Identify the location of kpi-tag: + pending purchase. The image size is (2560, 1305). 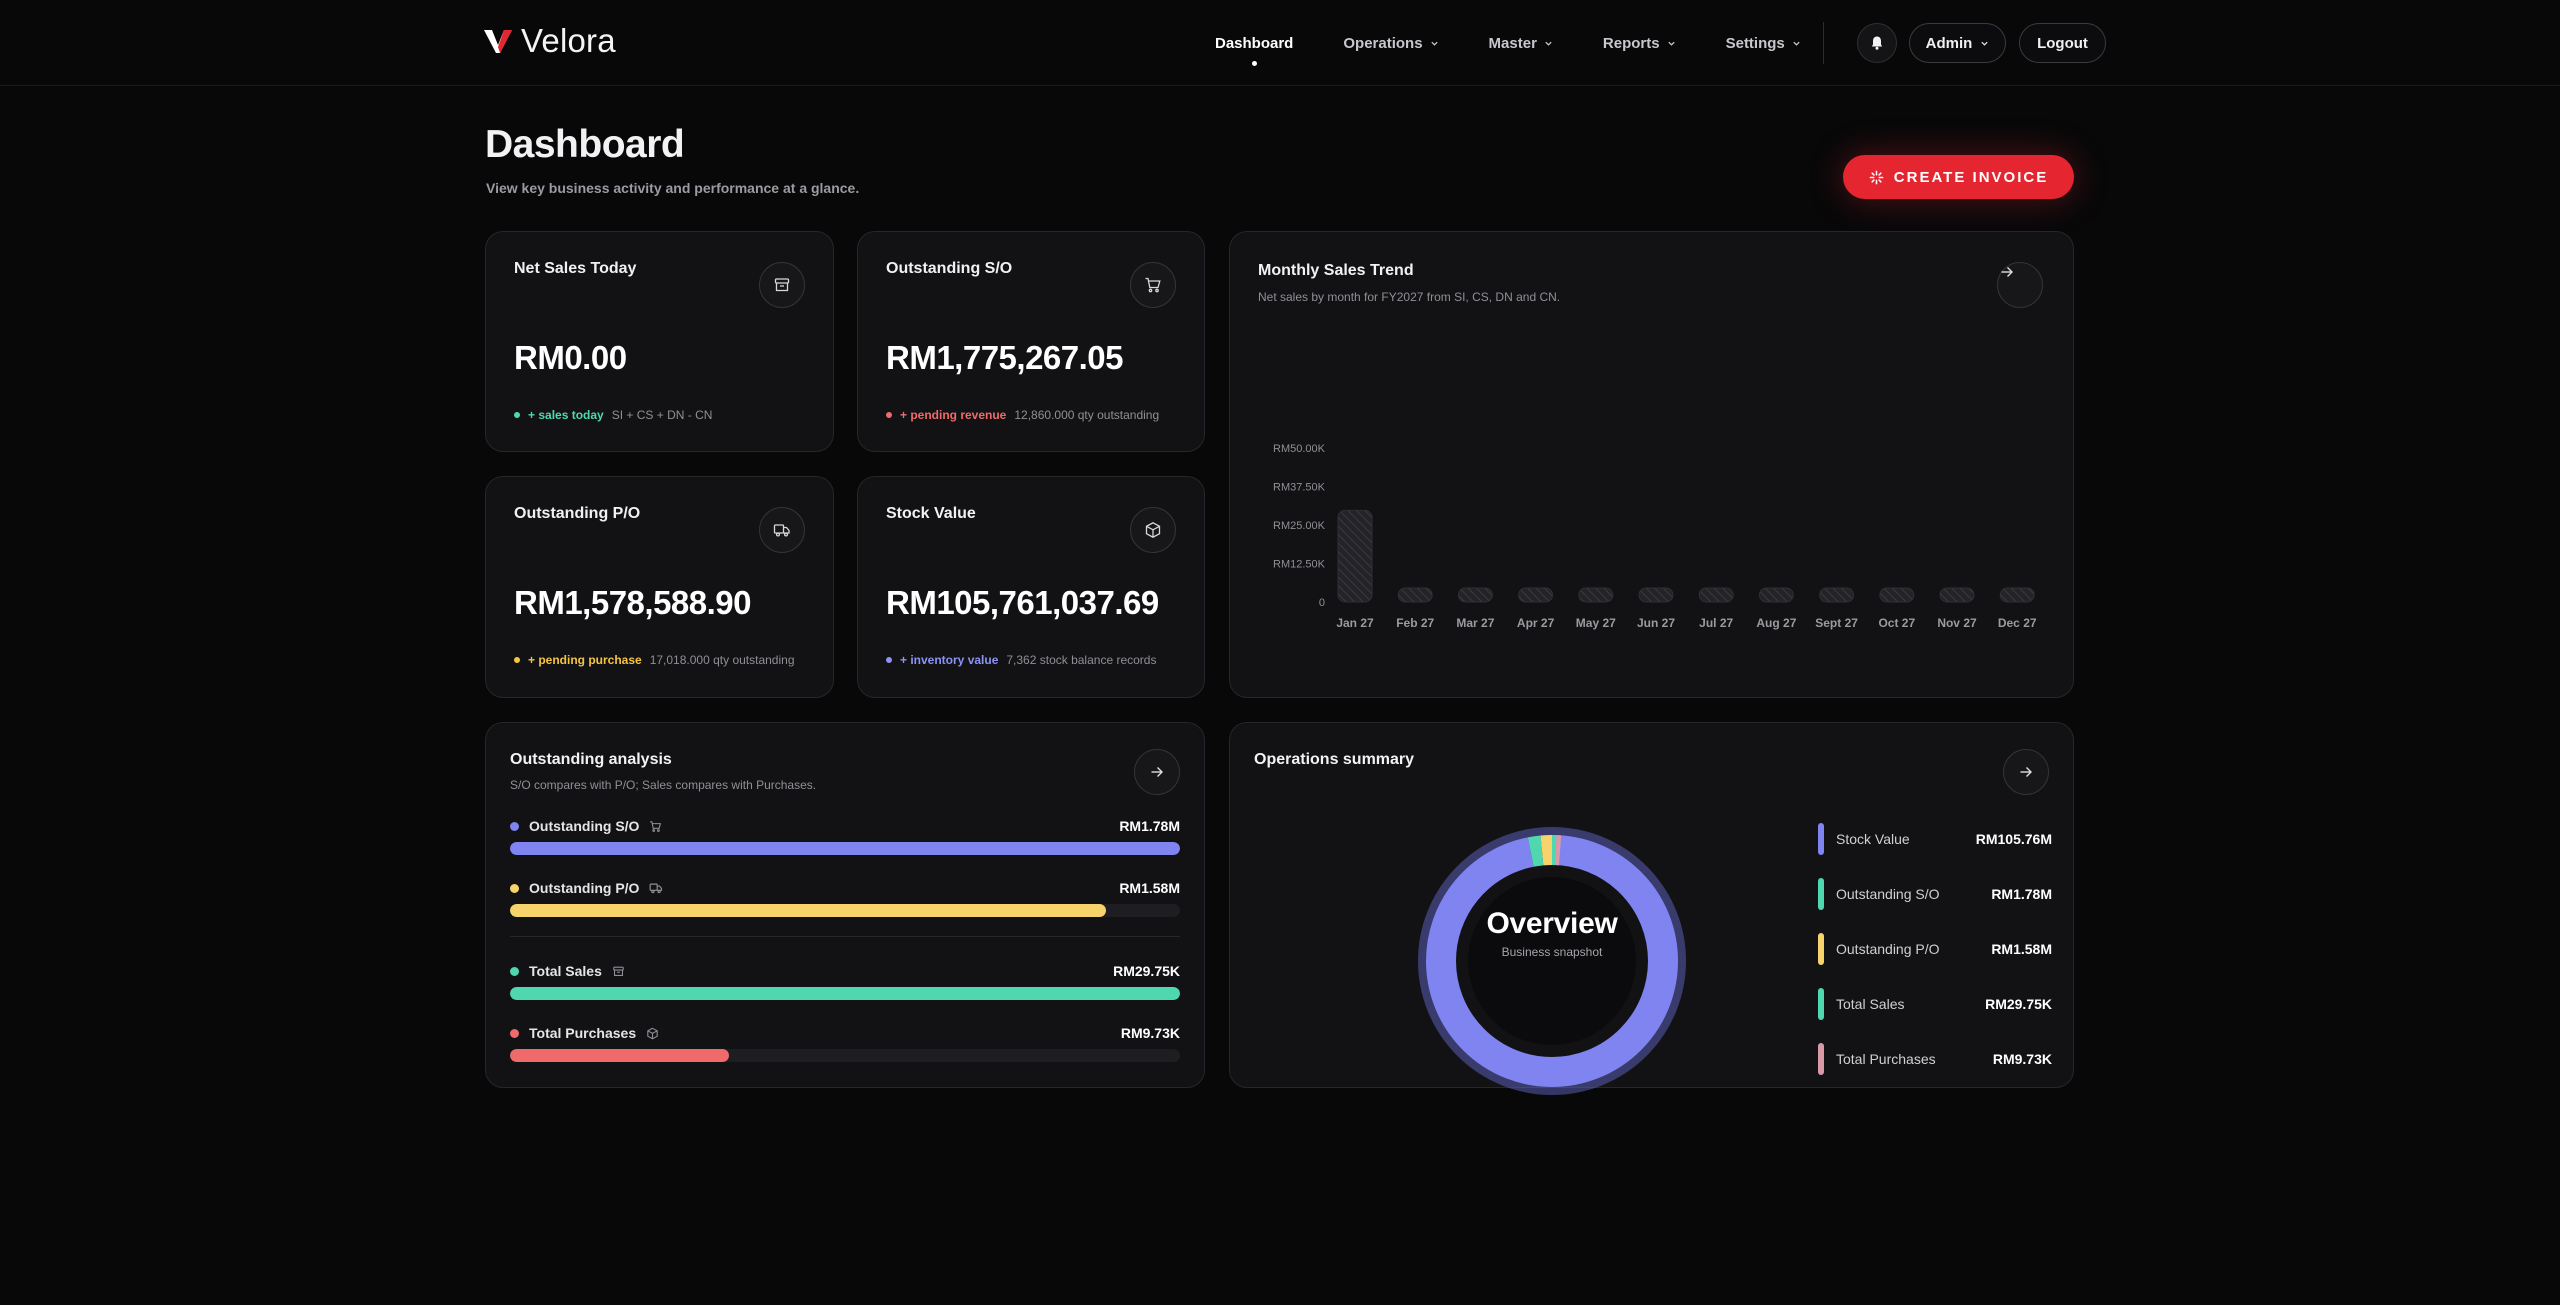
(585, 660).